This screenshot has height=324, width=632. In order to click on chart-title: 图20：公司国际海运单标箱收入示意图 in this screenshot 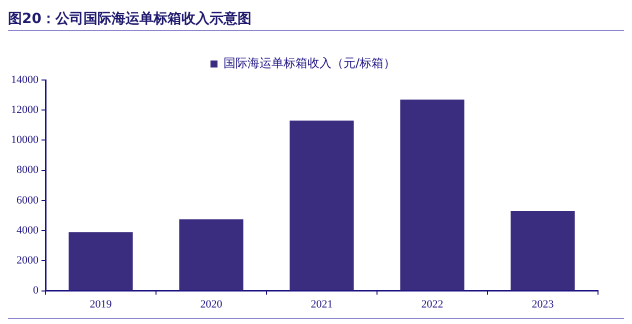, I will do `click(130, 19)`.